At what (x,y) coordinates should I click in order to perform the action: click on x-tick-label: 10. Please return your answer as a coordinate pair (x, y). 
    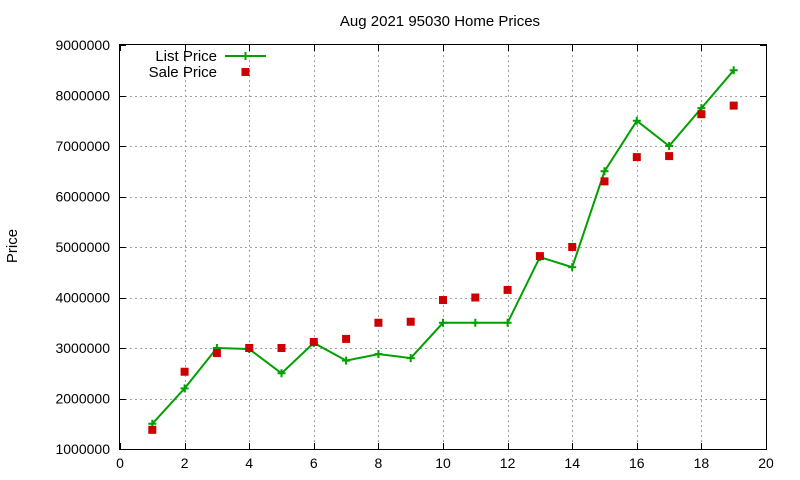
    Looking at the image, I should click on (443, 463).